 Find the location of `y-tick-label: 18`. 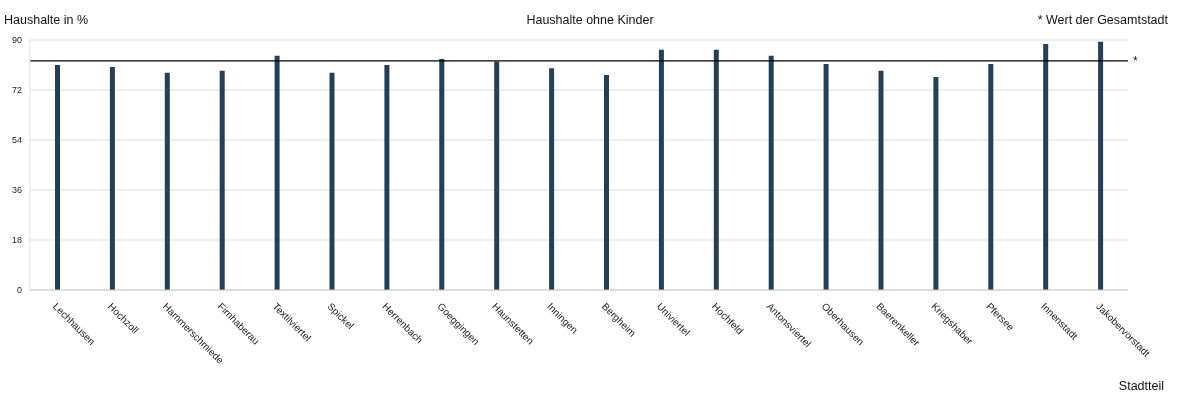

y-tick-label: 18 is located at coordinates (16, 240).